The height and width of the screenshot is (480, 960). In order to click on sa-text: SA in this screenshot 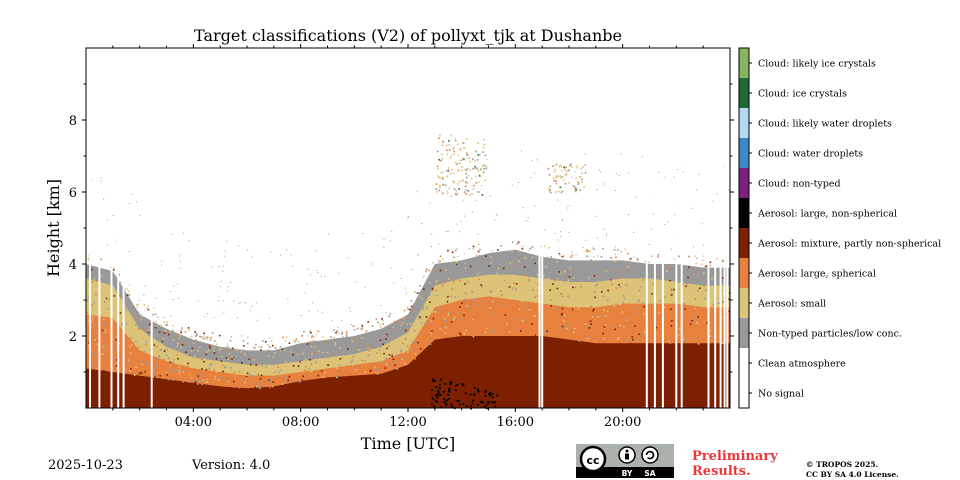, I will do `click(649, 473)`.